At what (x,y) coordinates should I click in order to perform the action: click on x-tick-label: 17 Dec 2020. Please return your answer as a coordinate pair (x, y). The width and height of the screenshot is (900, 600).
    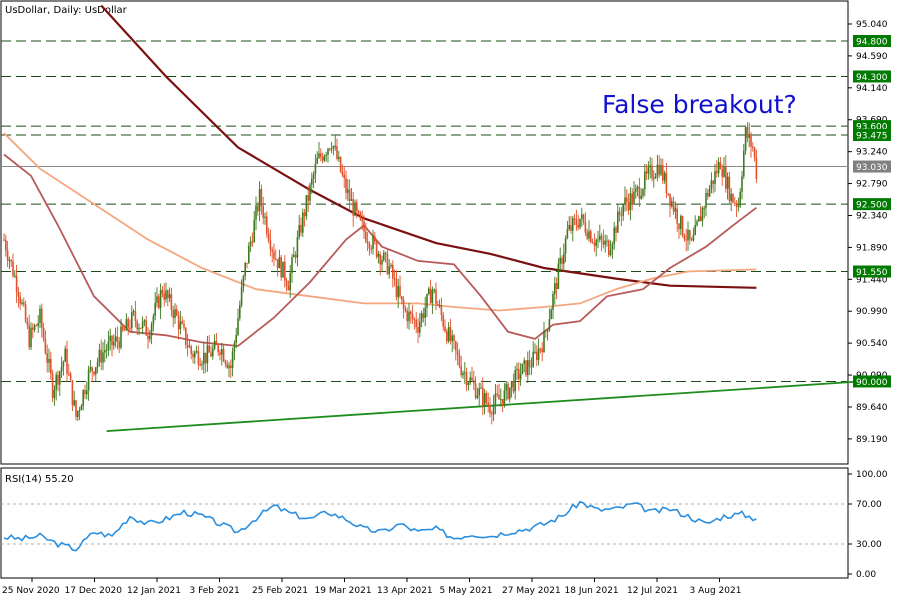
    Looking at the image, I should click on (94, 591).